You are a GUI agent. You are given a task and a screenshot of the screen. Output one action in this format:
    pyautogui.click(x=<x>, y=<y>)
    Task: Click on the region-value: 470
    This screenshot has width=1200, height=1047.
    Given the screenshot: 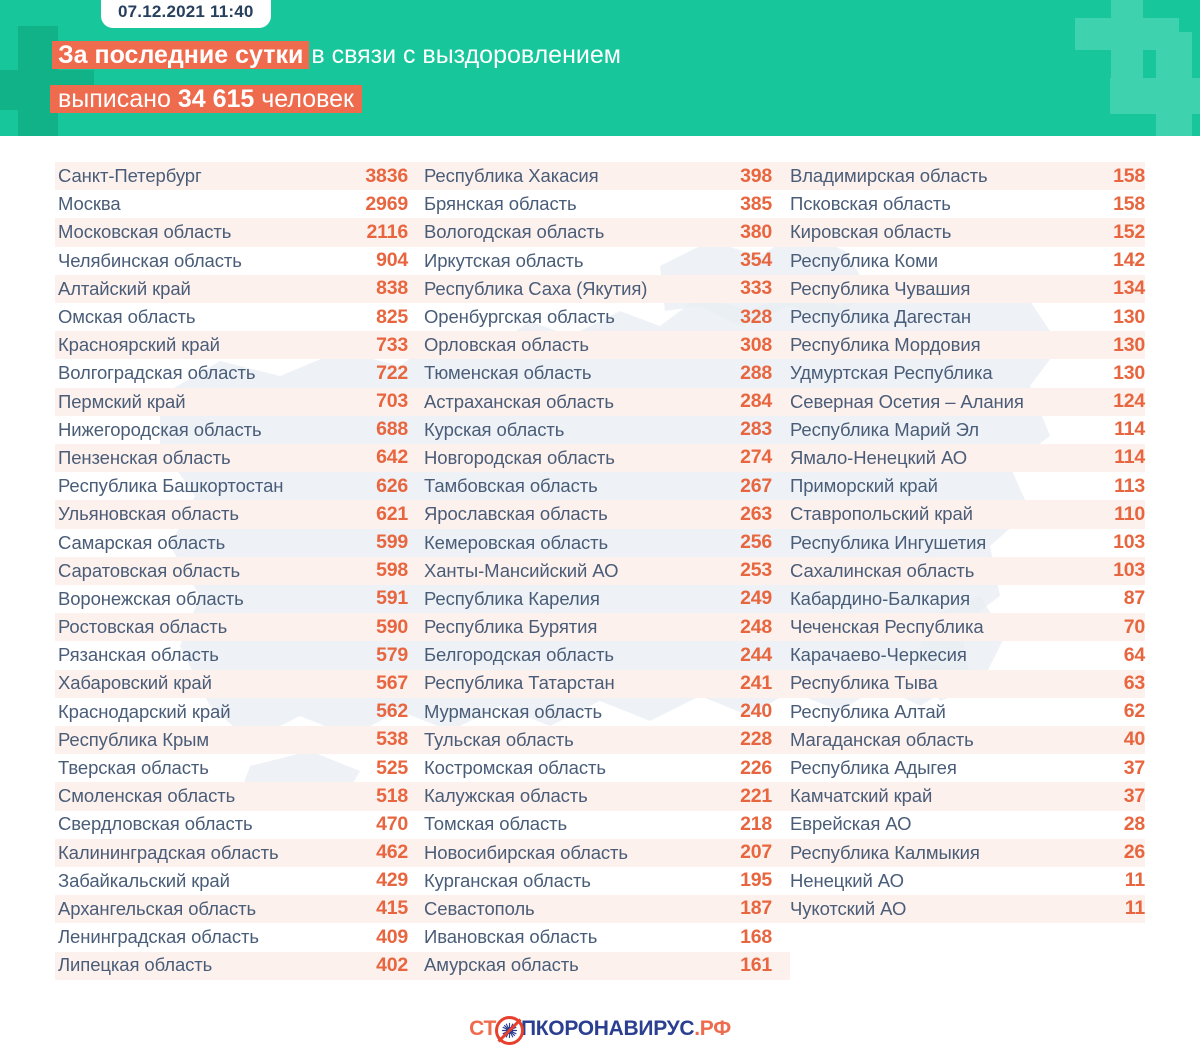 What is the action you would take?
    pyautogui.click(x=392, y=823)
    